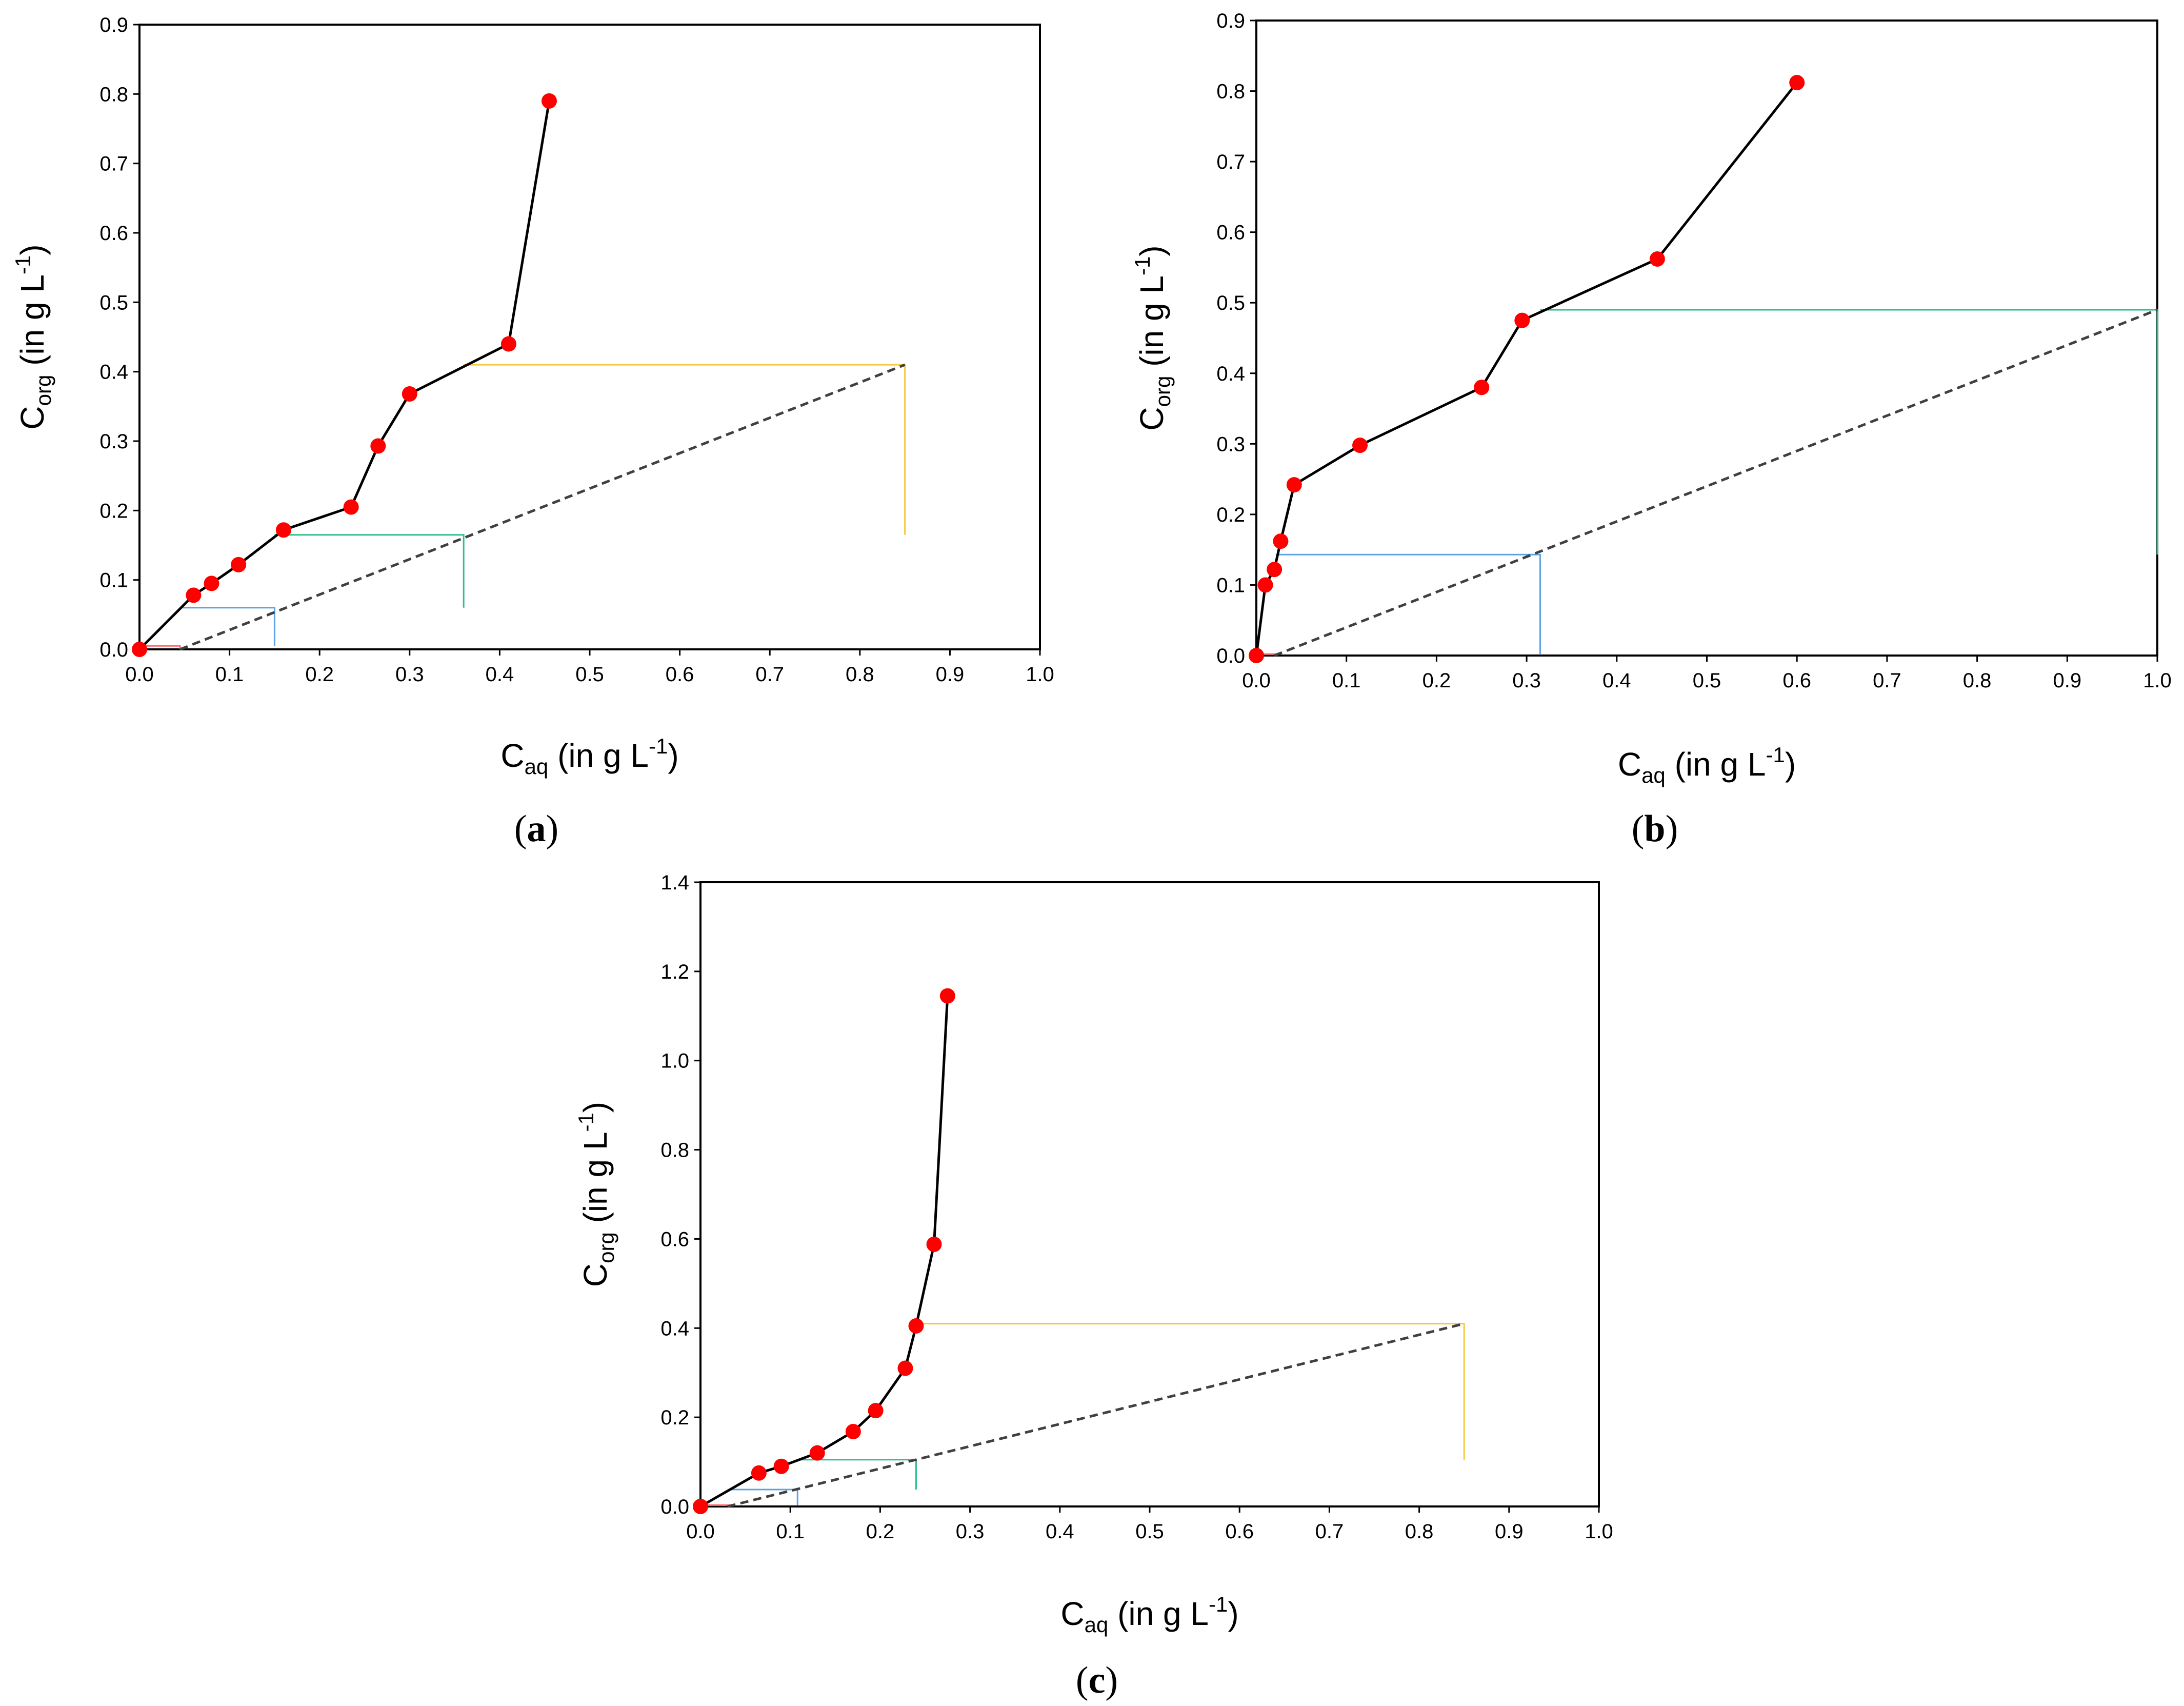  What do you see at coordinates (674, 882) in the screenshot?
I see `y-tick-label: 1.4` at bounding box center [674, 882].